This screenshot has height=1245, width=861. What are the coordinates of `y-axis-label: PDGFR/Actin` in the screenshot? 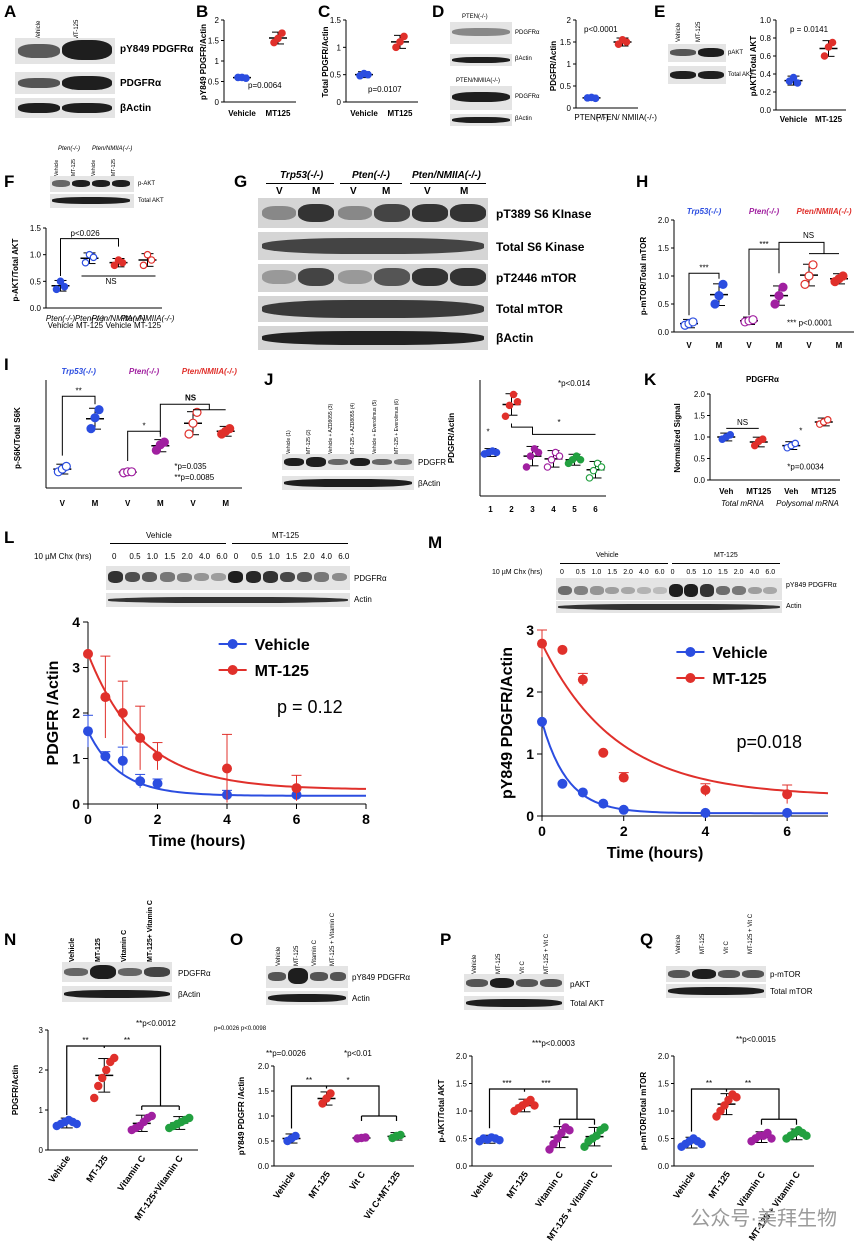 It's located at (451, 438).